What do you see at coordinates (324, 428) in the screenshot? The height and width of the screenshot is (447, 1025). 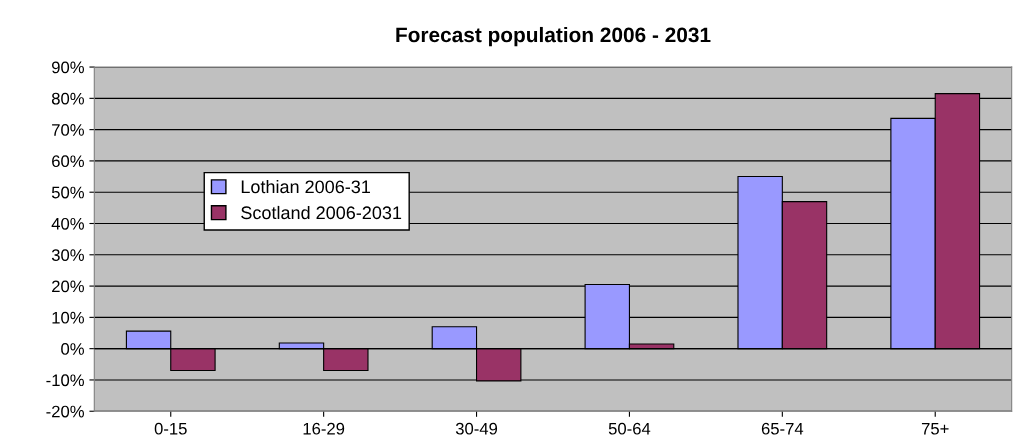 I see `x-tick-label: 16-29` at bounding box center [324, 428].